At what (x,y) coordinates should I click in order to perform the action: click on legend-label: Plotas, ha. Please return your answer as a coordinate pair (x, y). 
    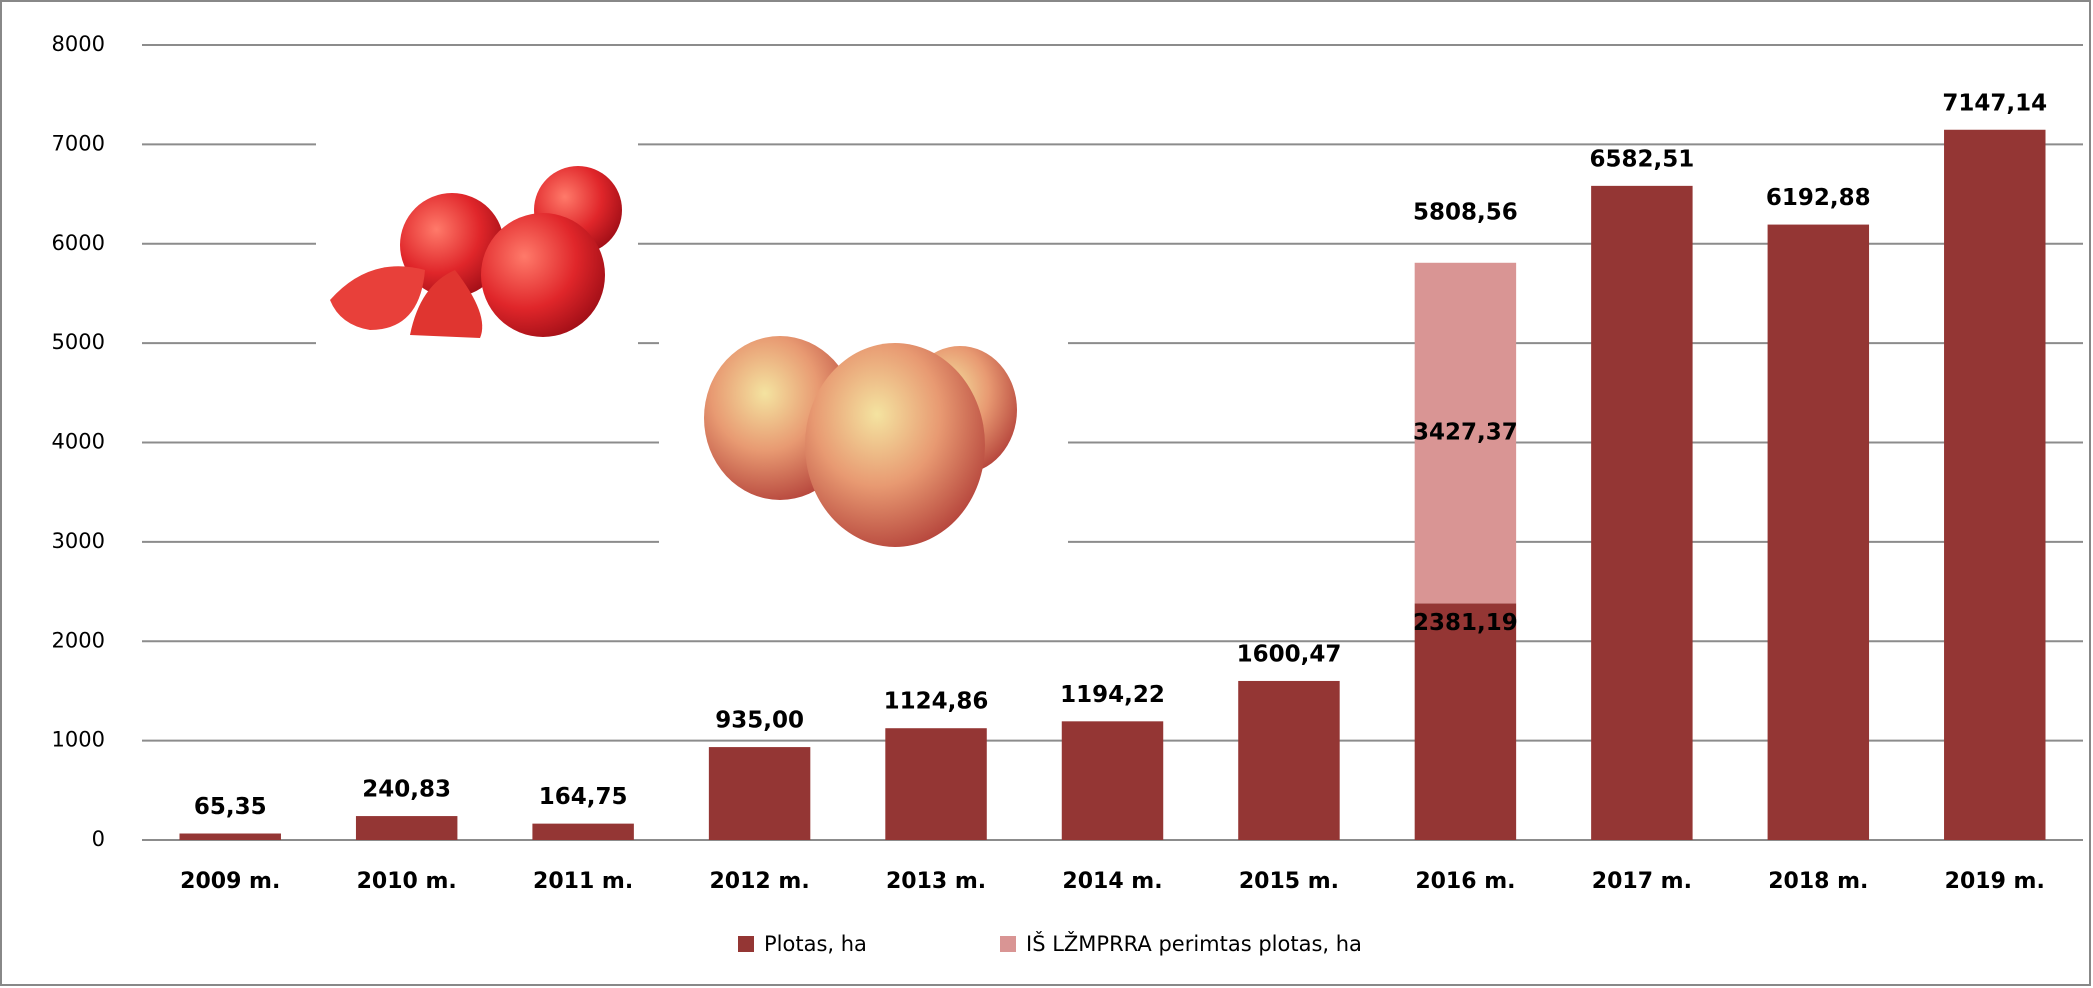
    Looking at the image, I should click on (815, 944).